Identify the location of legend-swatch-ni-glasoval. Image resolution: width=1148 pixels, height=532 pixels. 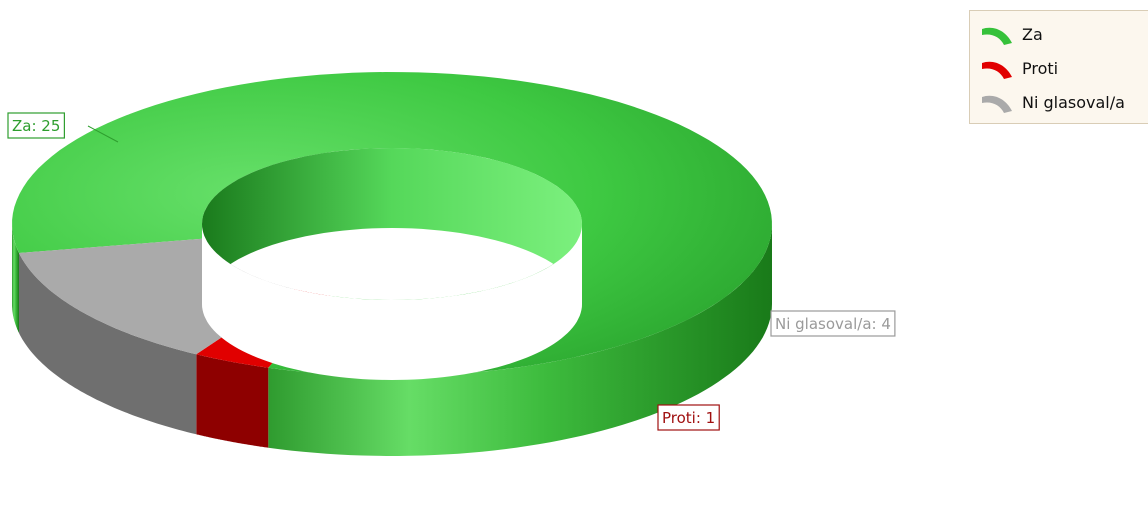
(997, 104).